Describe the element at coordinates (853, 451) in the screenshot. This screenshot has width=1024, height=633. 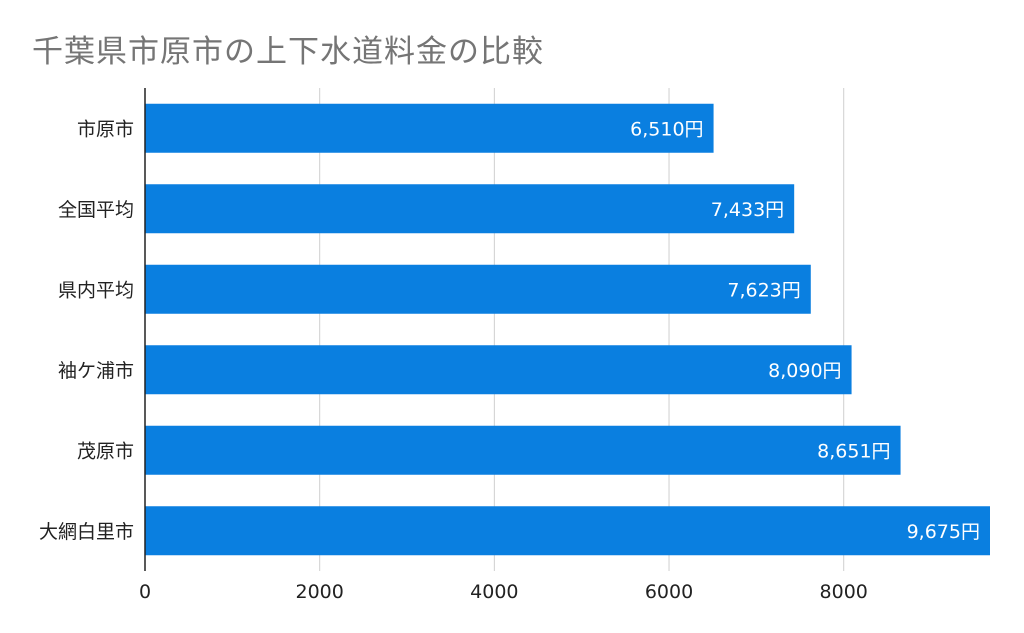
I see `data-label: 8,651円` at that location.